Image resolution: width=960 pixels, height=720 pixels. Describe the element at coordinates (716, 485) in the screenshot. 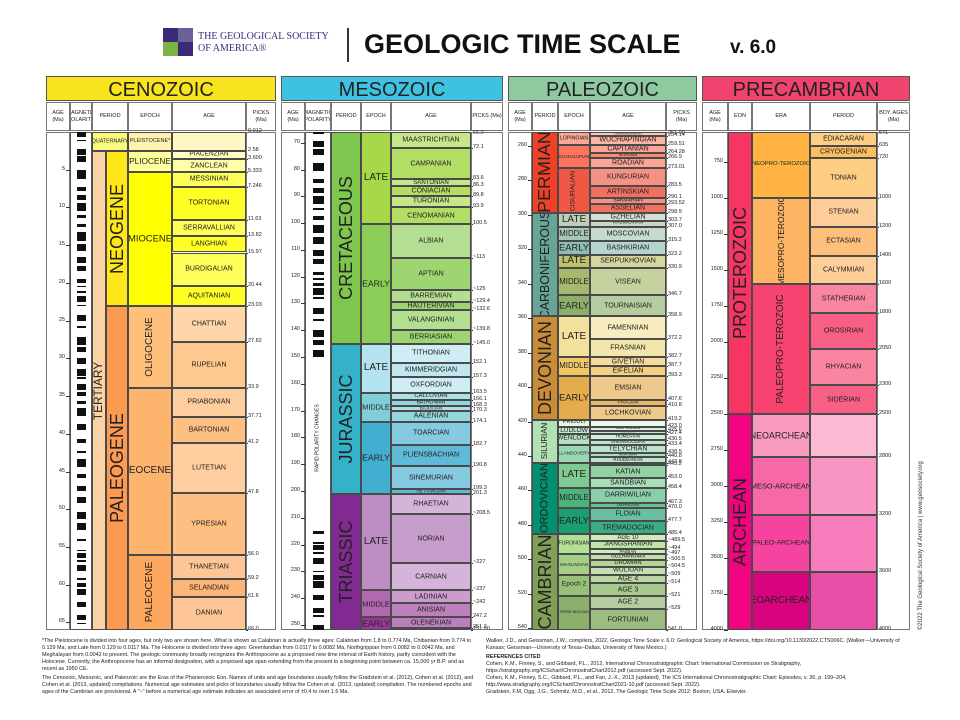

I see `age-tick-label: 3000` at that location.